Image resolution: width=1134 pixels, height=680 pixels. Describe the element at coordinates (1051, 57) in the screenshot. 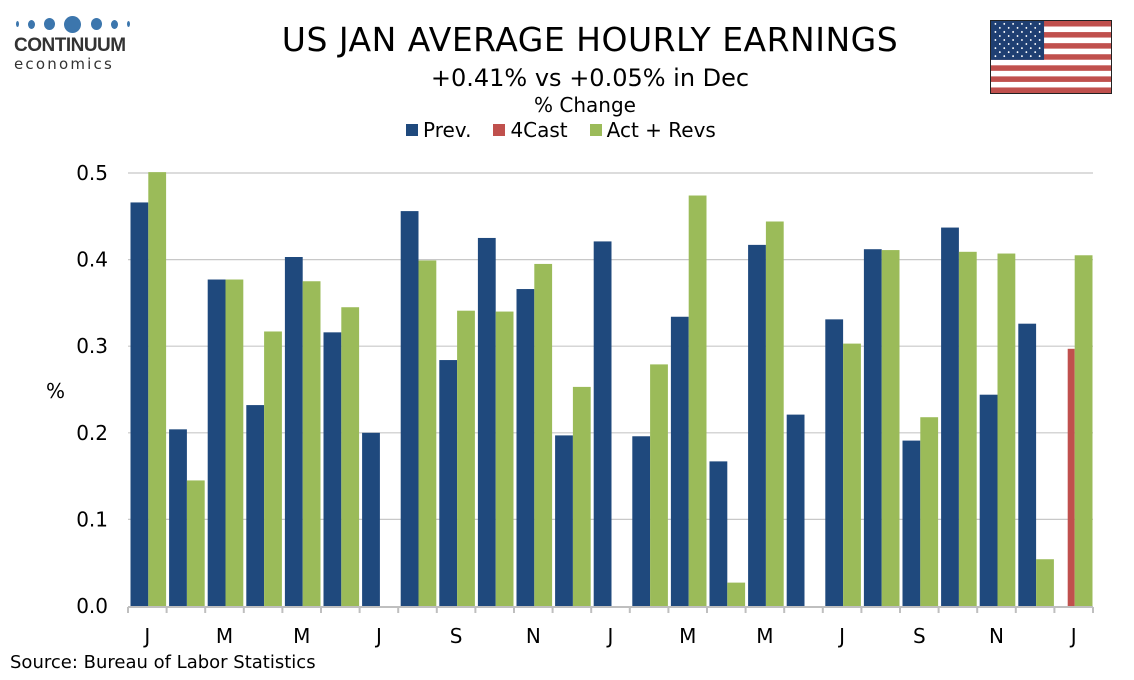

I see `us-flag-icon` at that location.